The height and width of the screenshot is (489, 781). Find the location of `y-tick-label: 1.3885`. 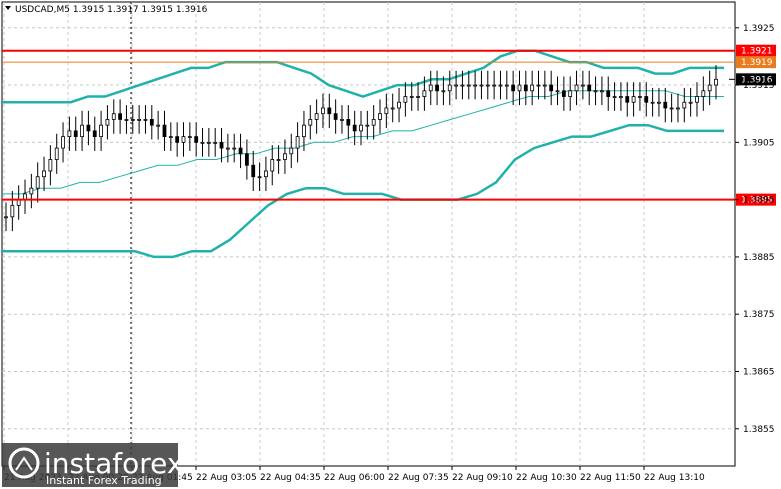

y-tick-label: 1.3885 is located at coordinates (759, 258).